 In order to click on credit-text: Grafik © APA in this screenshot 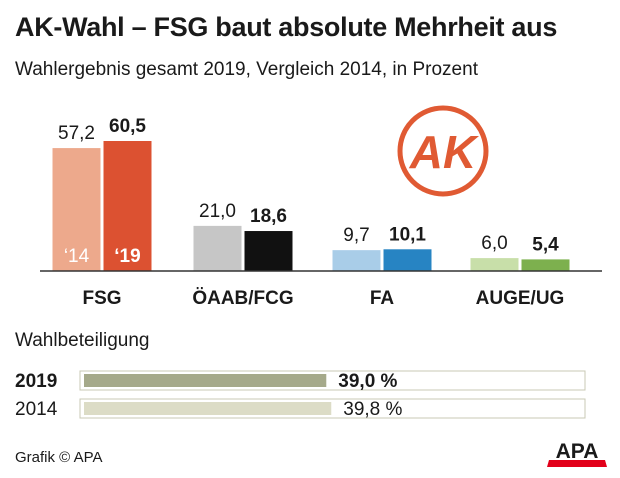, I will do `click(59, 457)`.